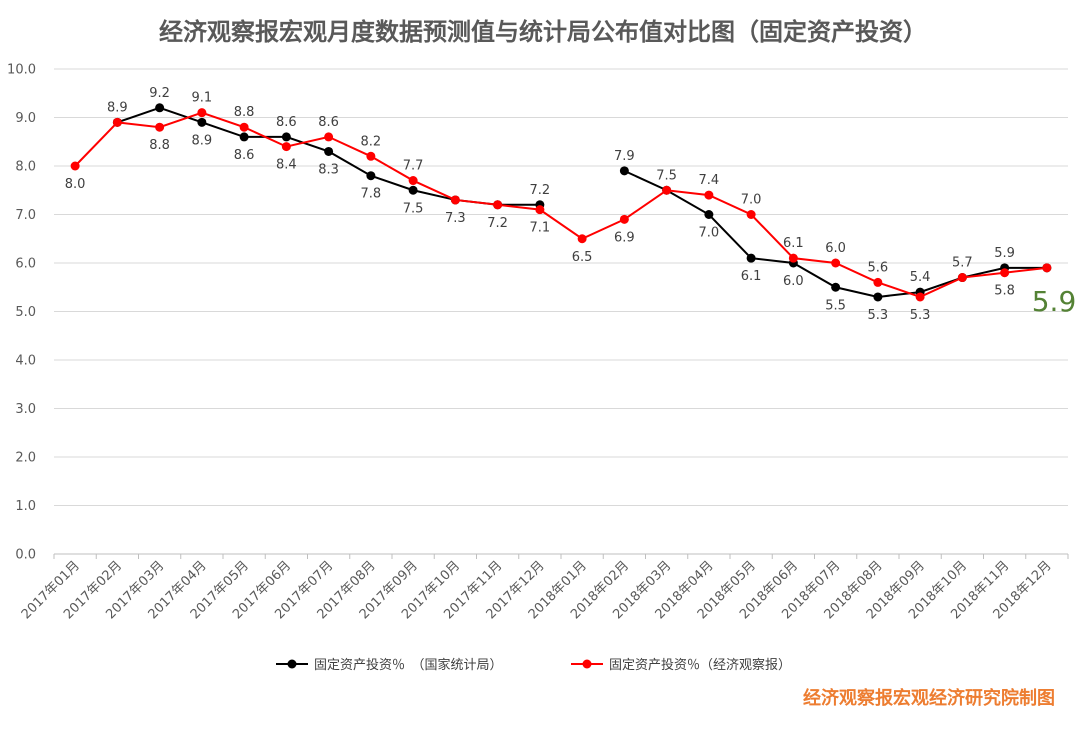  Describe the element at coordinates (455, 218) in the screenshot. I see `data-label: 7.3` at that location.